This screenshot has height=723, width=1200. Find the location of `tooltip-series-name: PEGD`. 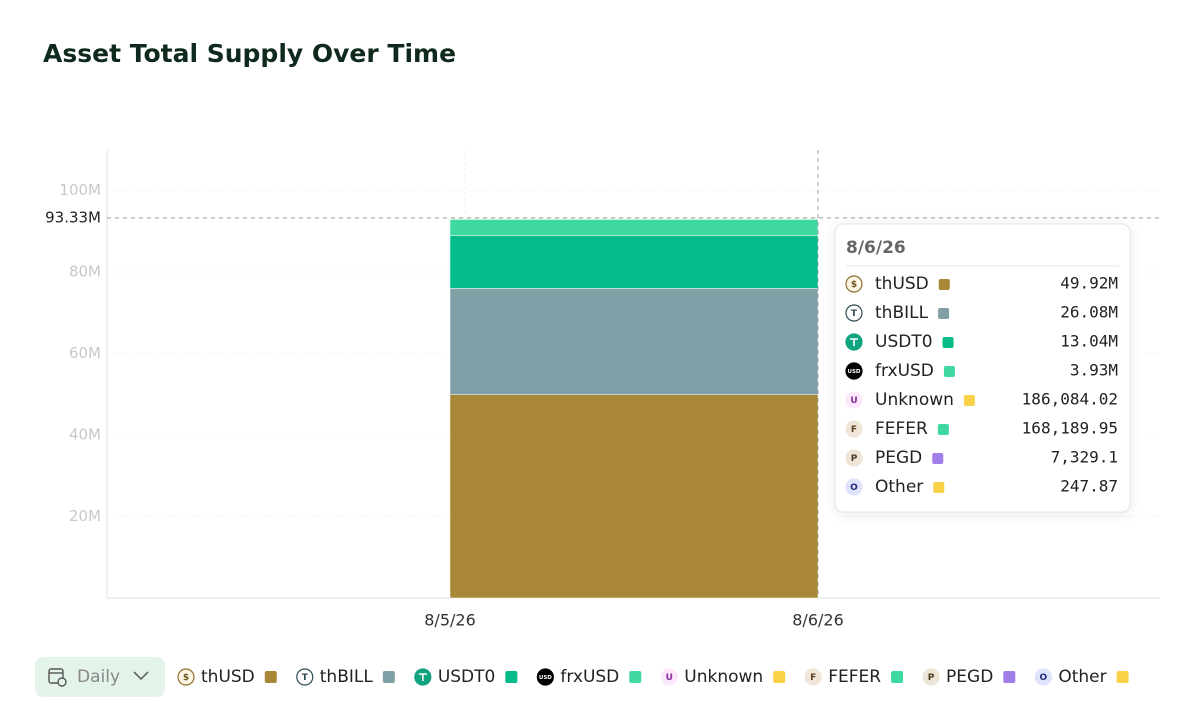

tooltip-series-name: PEGD is located at coordinates (898, 458).